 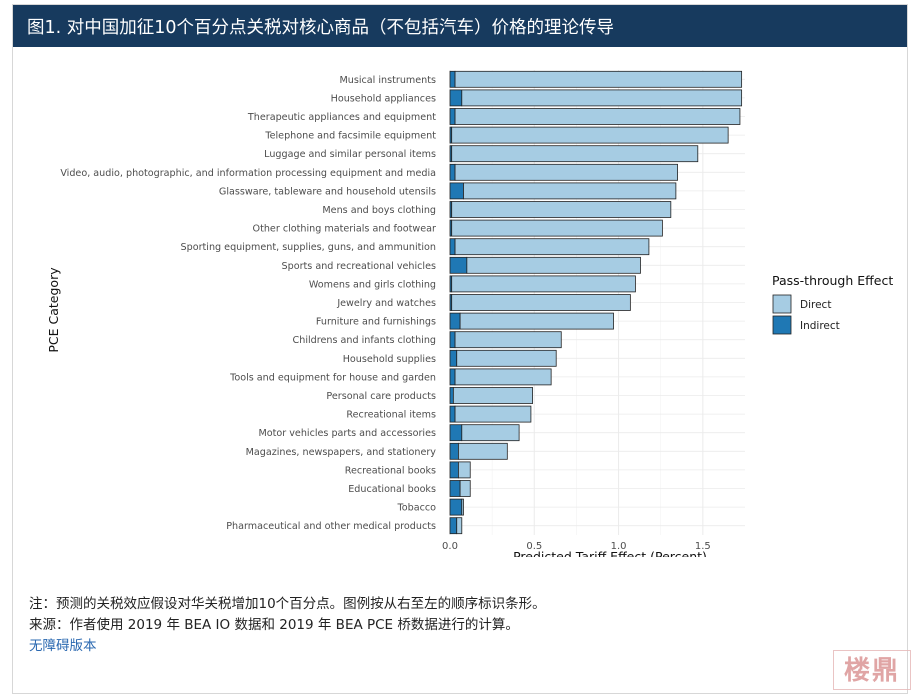 I want to click on x-tick-label: 1.0, so click(x=619, y=546).